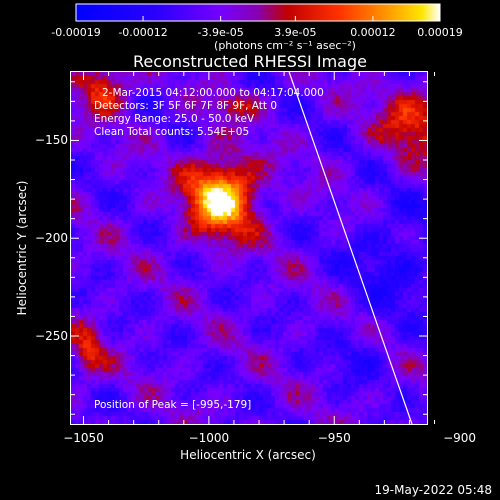  What do you see at coordinates (248, 455) in the screenshot?
I see `x-axis-label: Heliocentric X (arcsec)` at bounding box center [248, 455].